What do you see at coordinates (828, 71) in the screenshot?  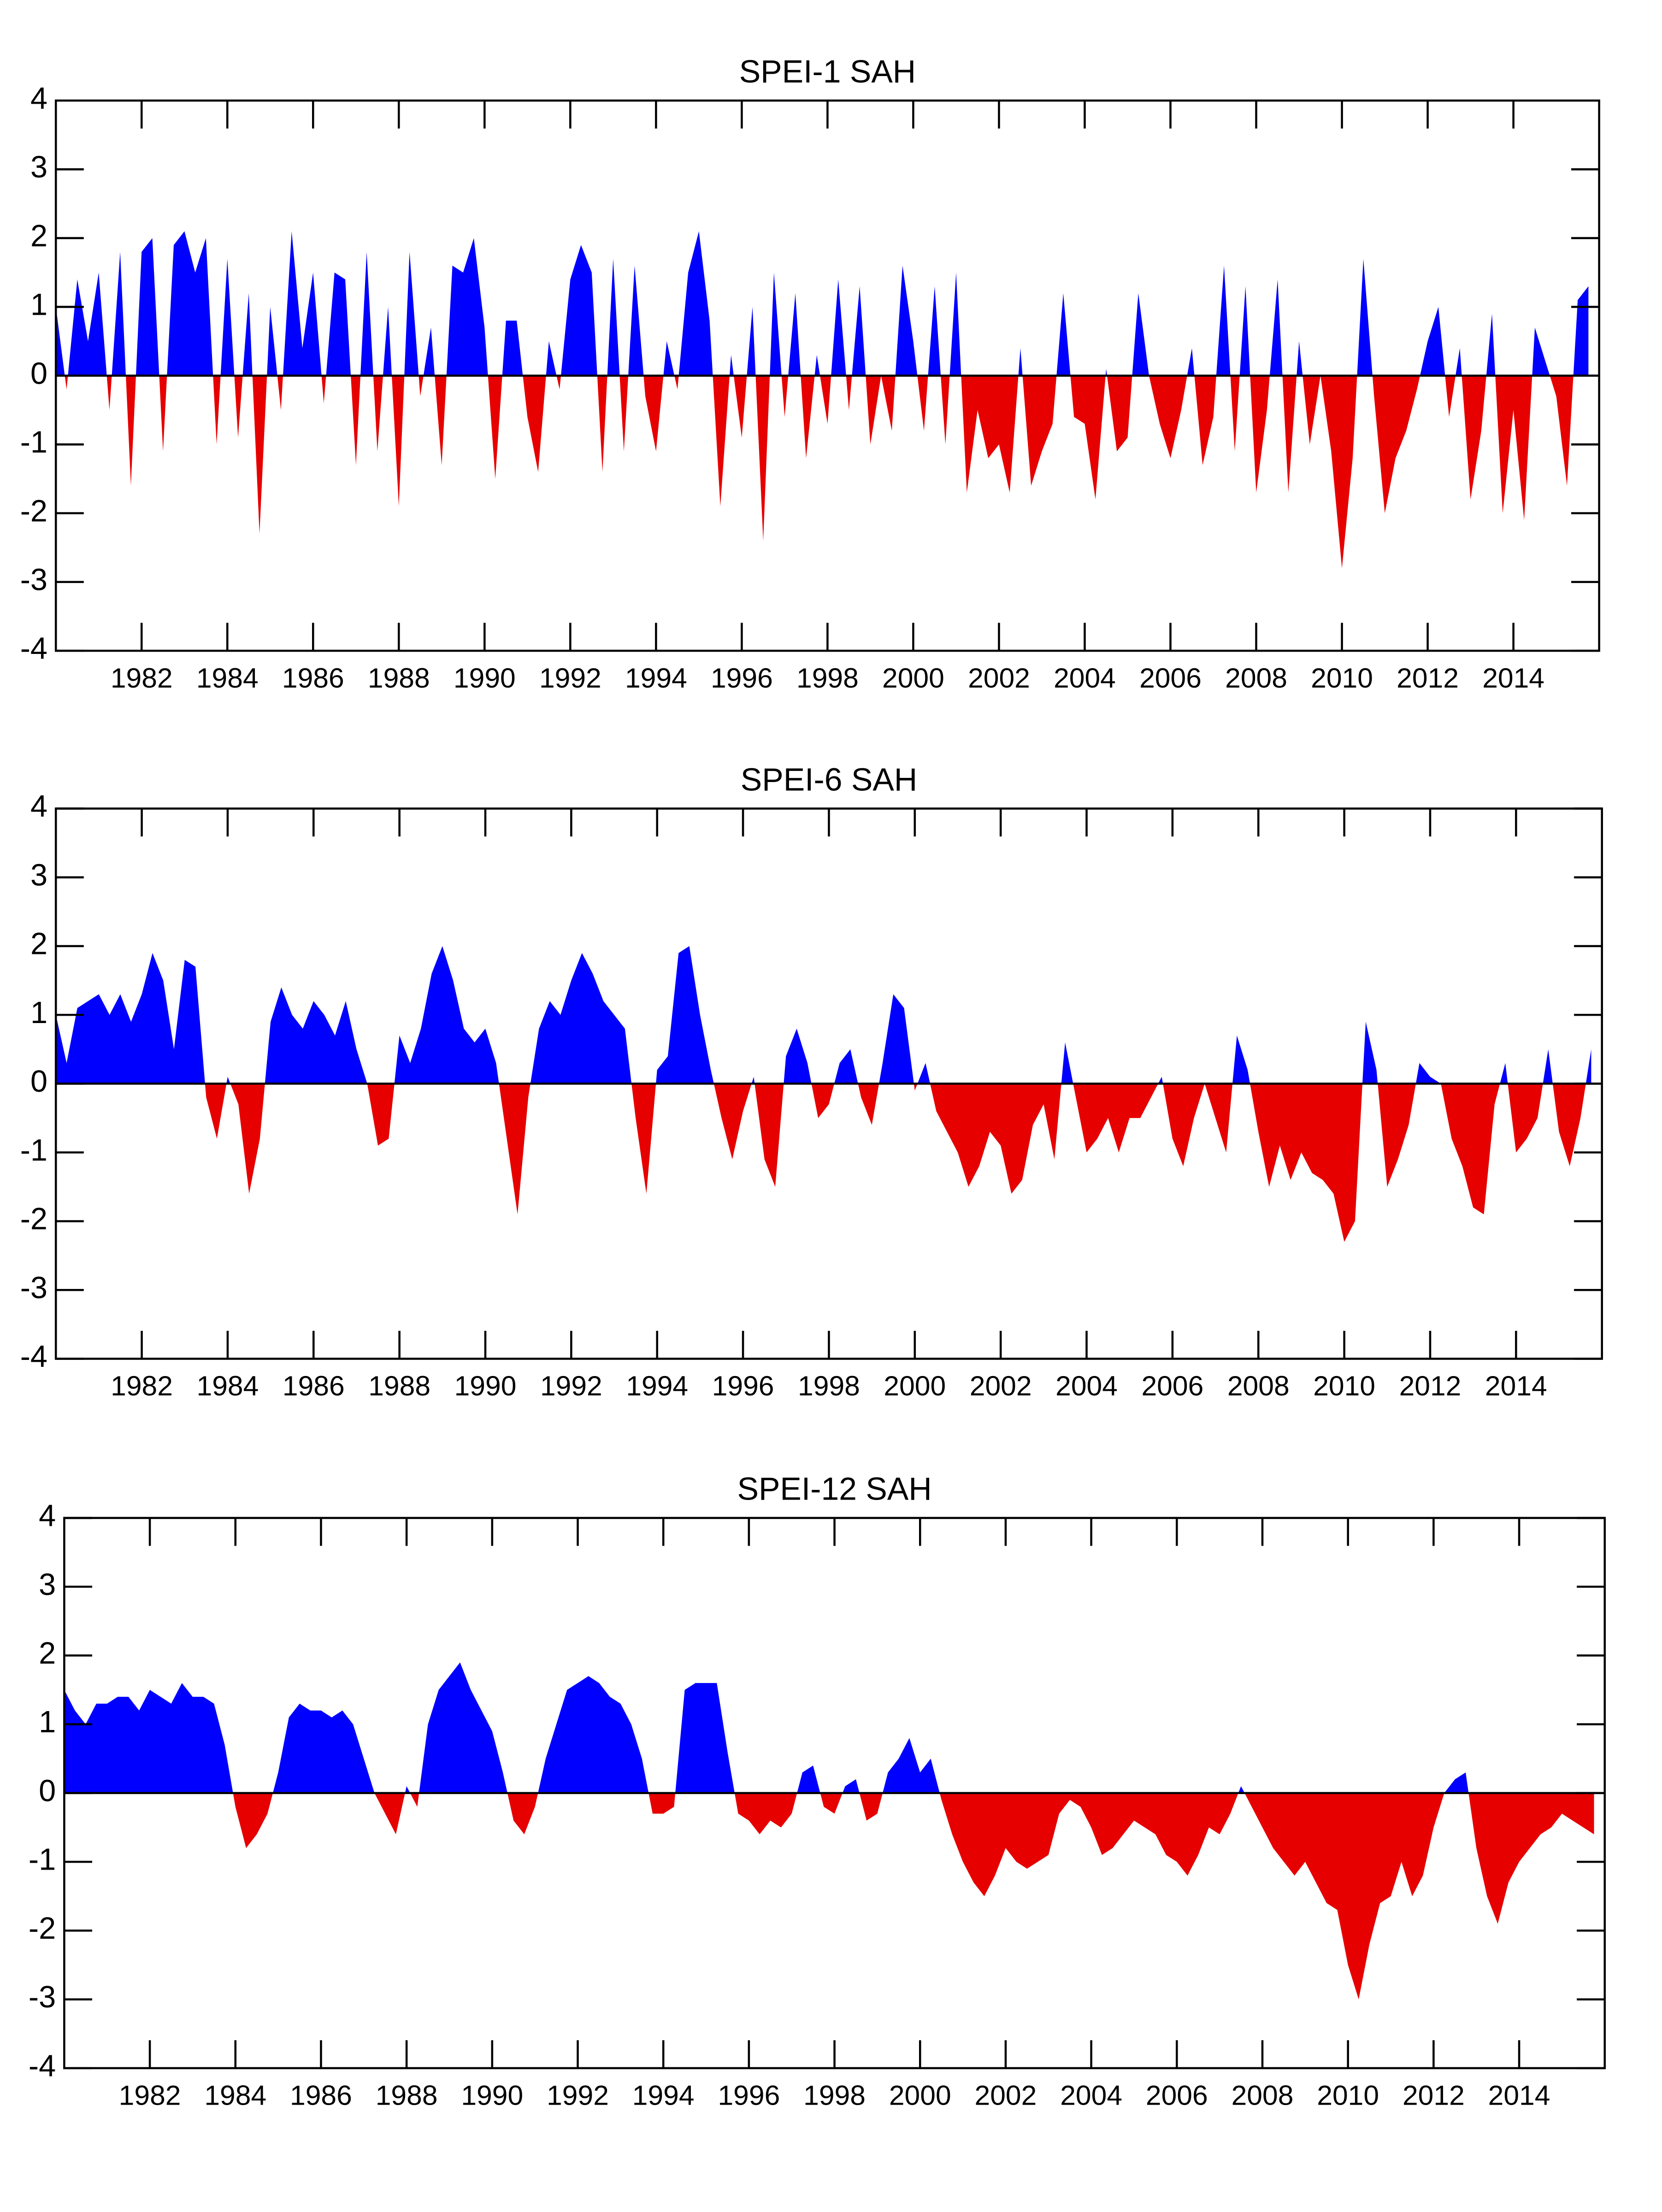 I see `chart-title: SPEI-1 SAH` at bounding box center [828, 71].